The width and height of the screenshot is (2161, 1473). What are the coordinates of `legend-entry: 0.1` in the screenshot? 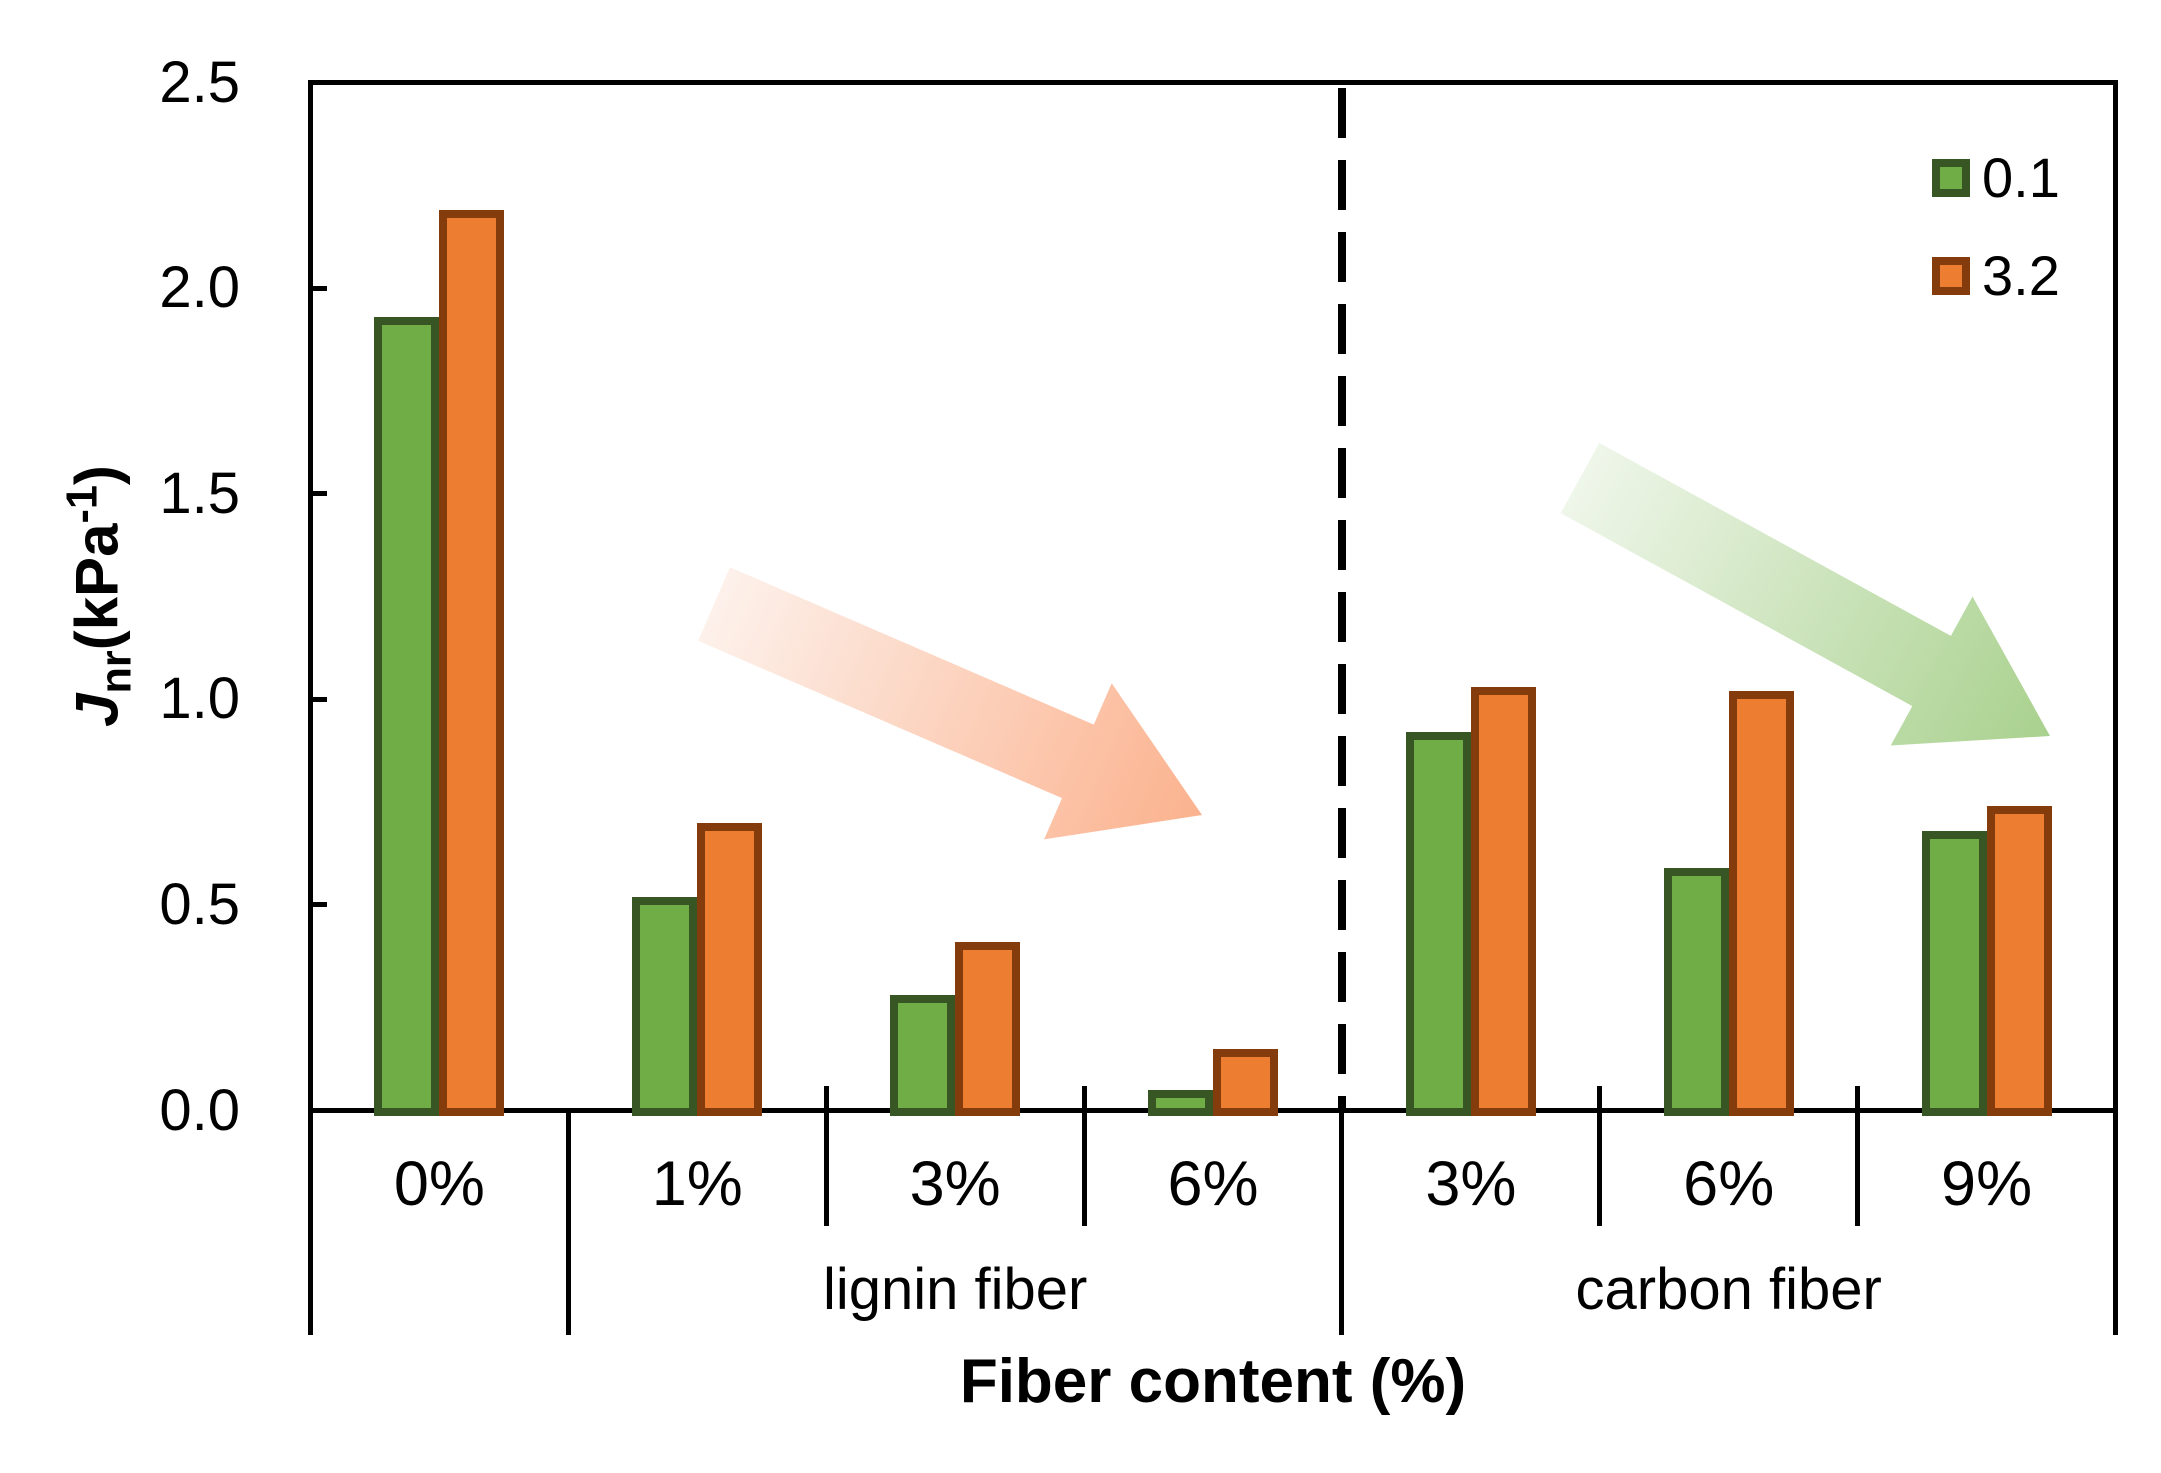 It's located at (1996, 177).